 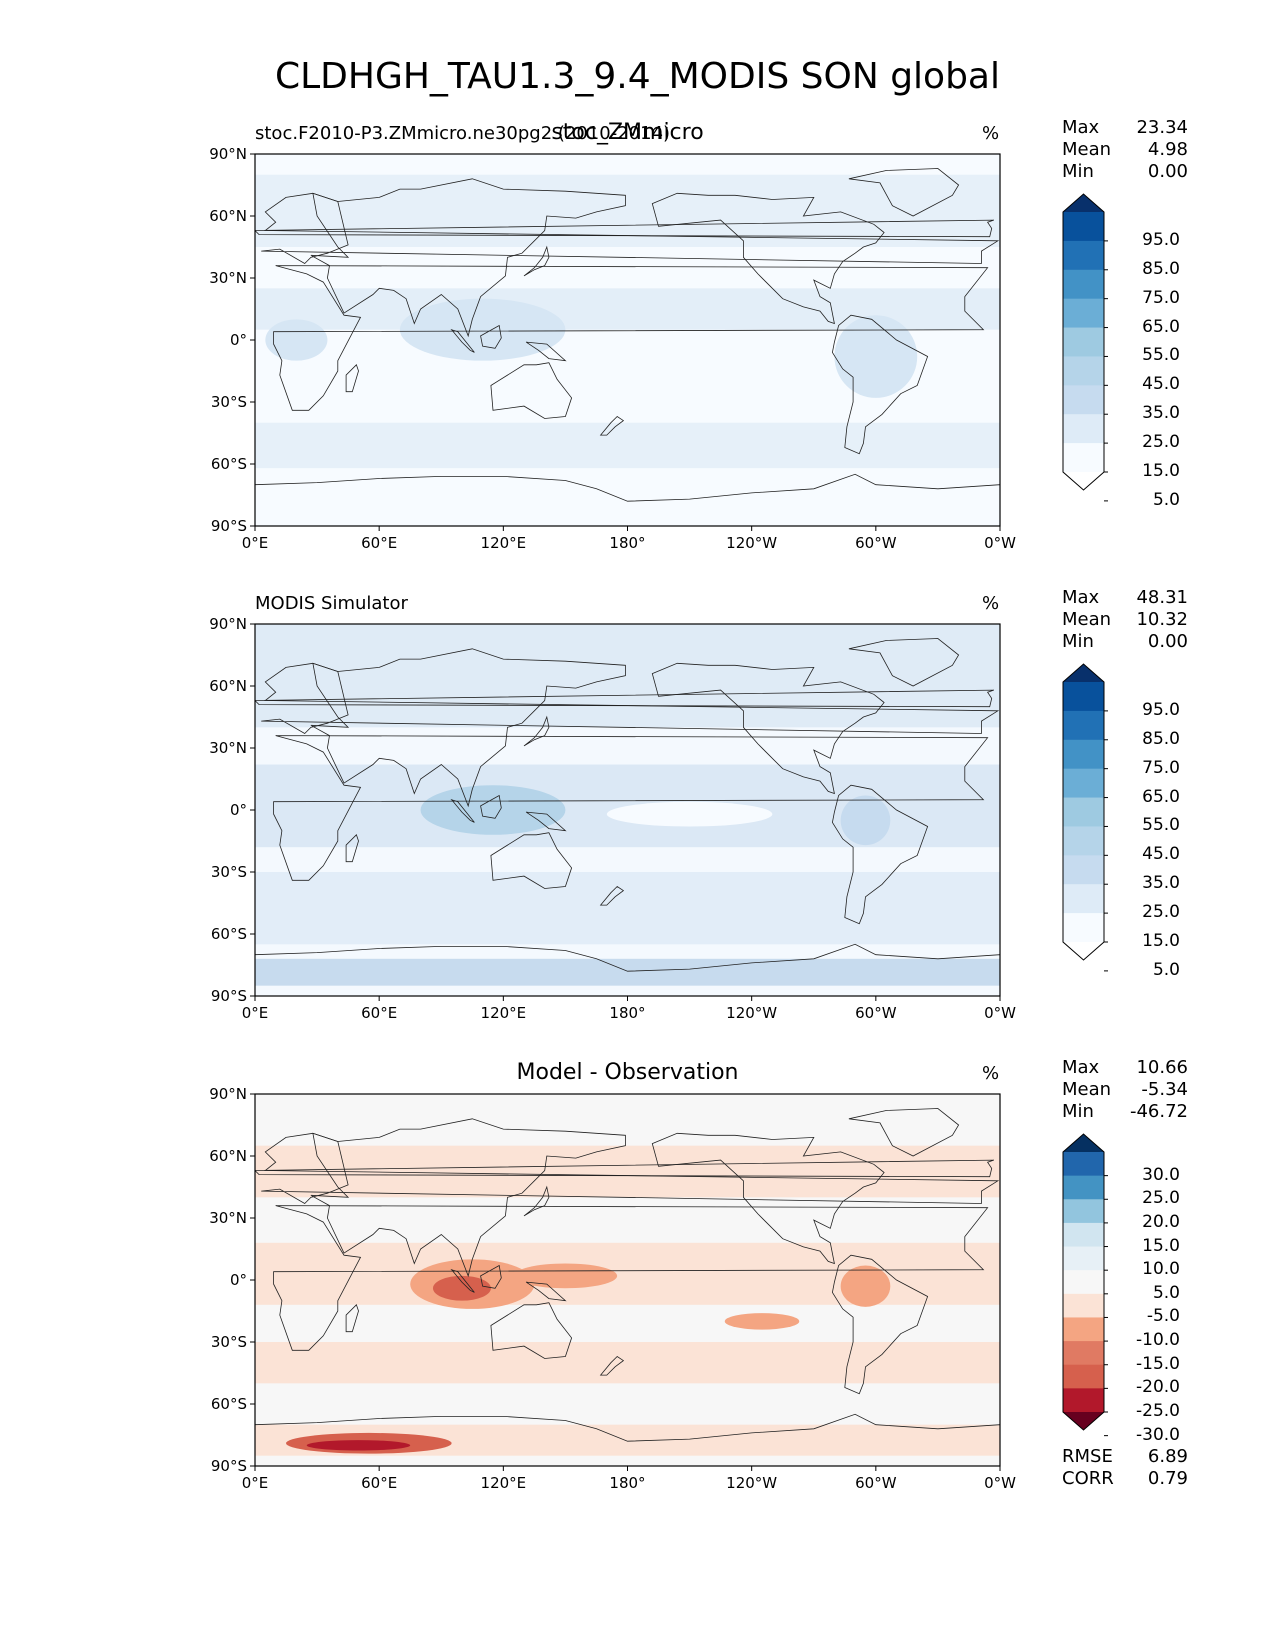 What do you see at coordinates (880, 1324) in the screenshot?
I see `coastline-south-america` at bounding box center [880, 1324].